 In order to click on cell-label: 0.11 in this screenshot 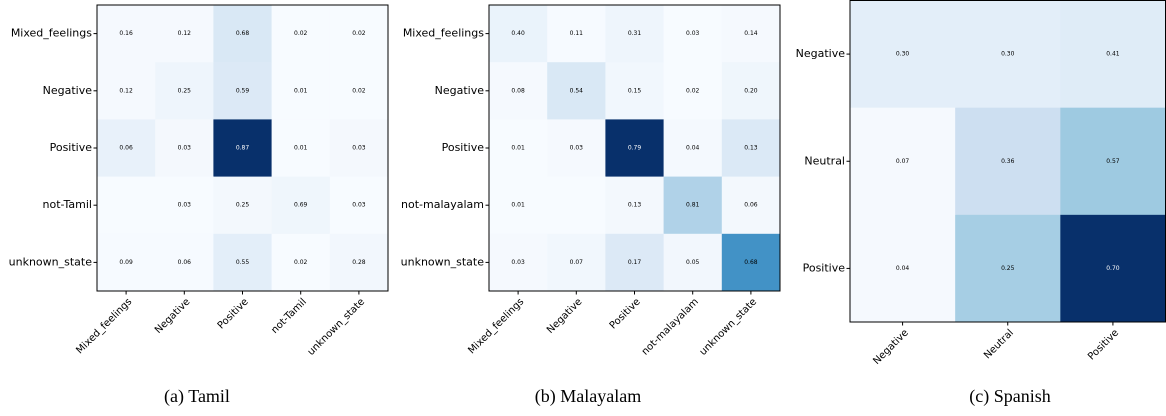, I will do `click(577, 33)`.